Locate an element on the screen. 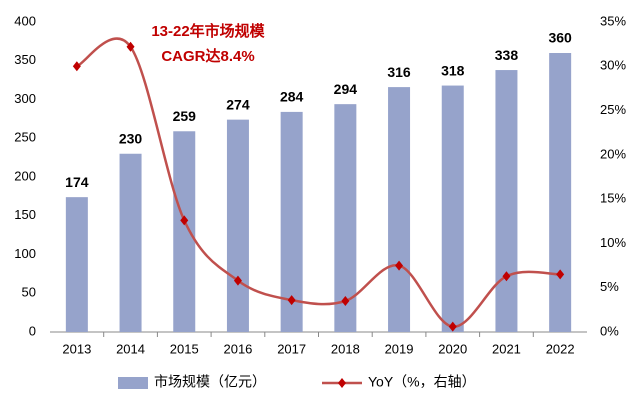 The width and height of the screenshot is (641, 401). y-tick-label: 100 is located at coordinates (25, 253).